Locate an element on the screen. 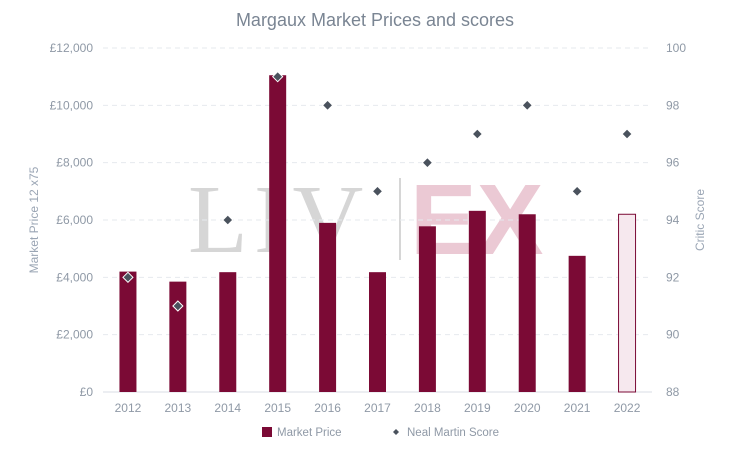 This screenshot has height=465, width=750. legend-swatch-neal-martin-score is located at coordinates (396, 432).